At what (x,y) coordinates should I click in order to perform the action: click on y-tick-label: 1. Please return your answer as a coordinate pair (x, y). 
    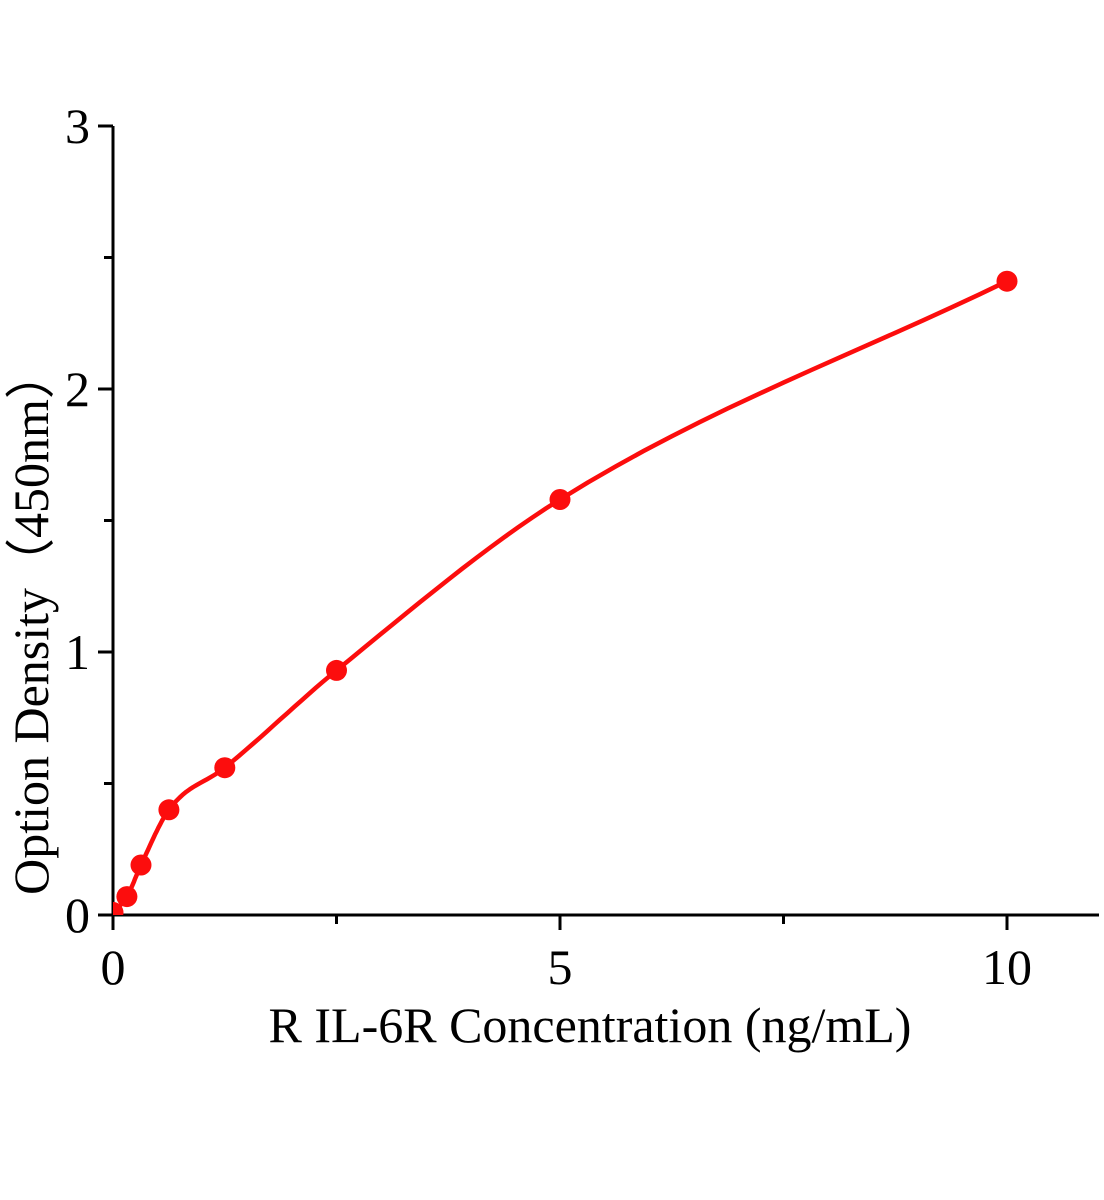
    Looking at the image, I should click on (77, 652).